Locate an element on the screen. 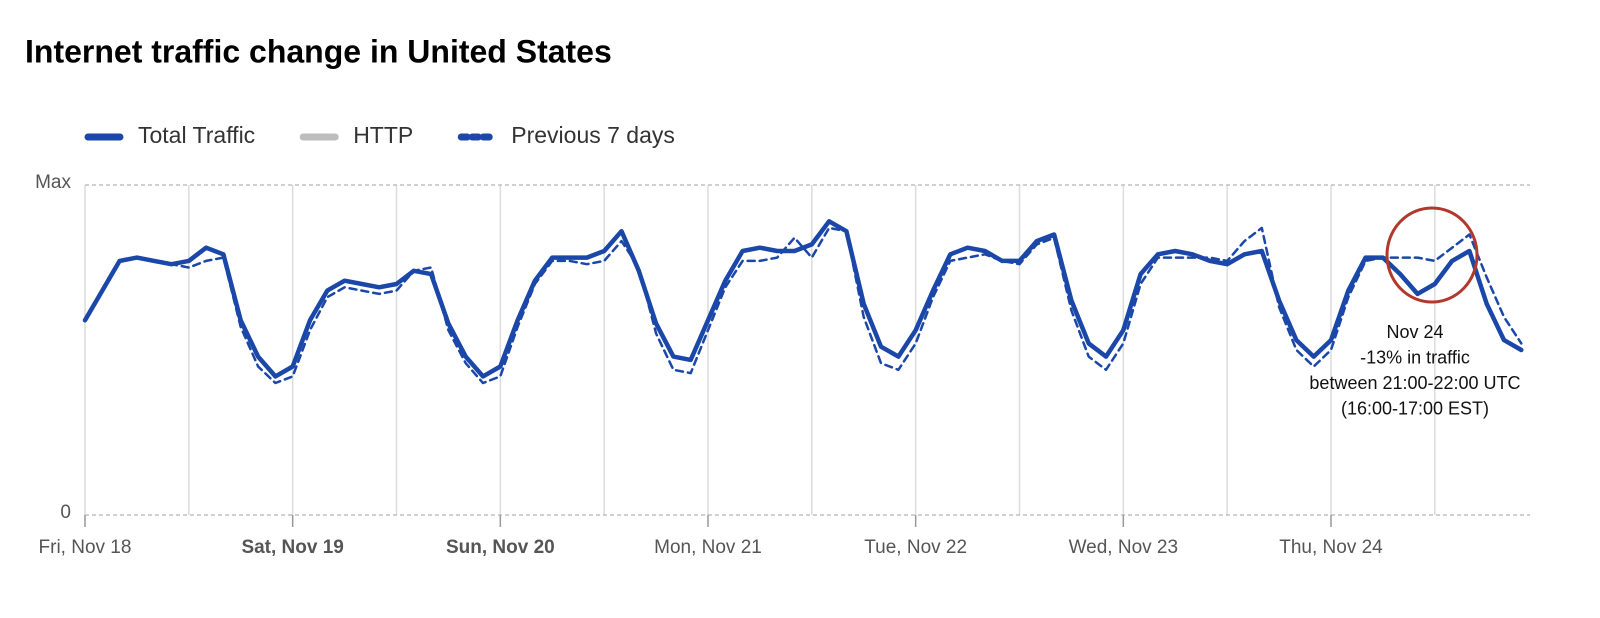 The image size is (1600, 618). legend-label: Previous 7 days is located at coordinates (593, 135).